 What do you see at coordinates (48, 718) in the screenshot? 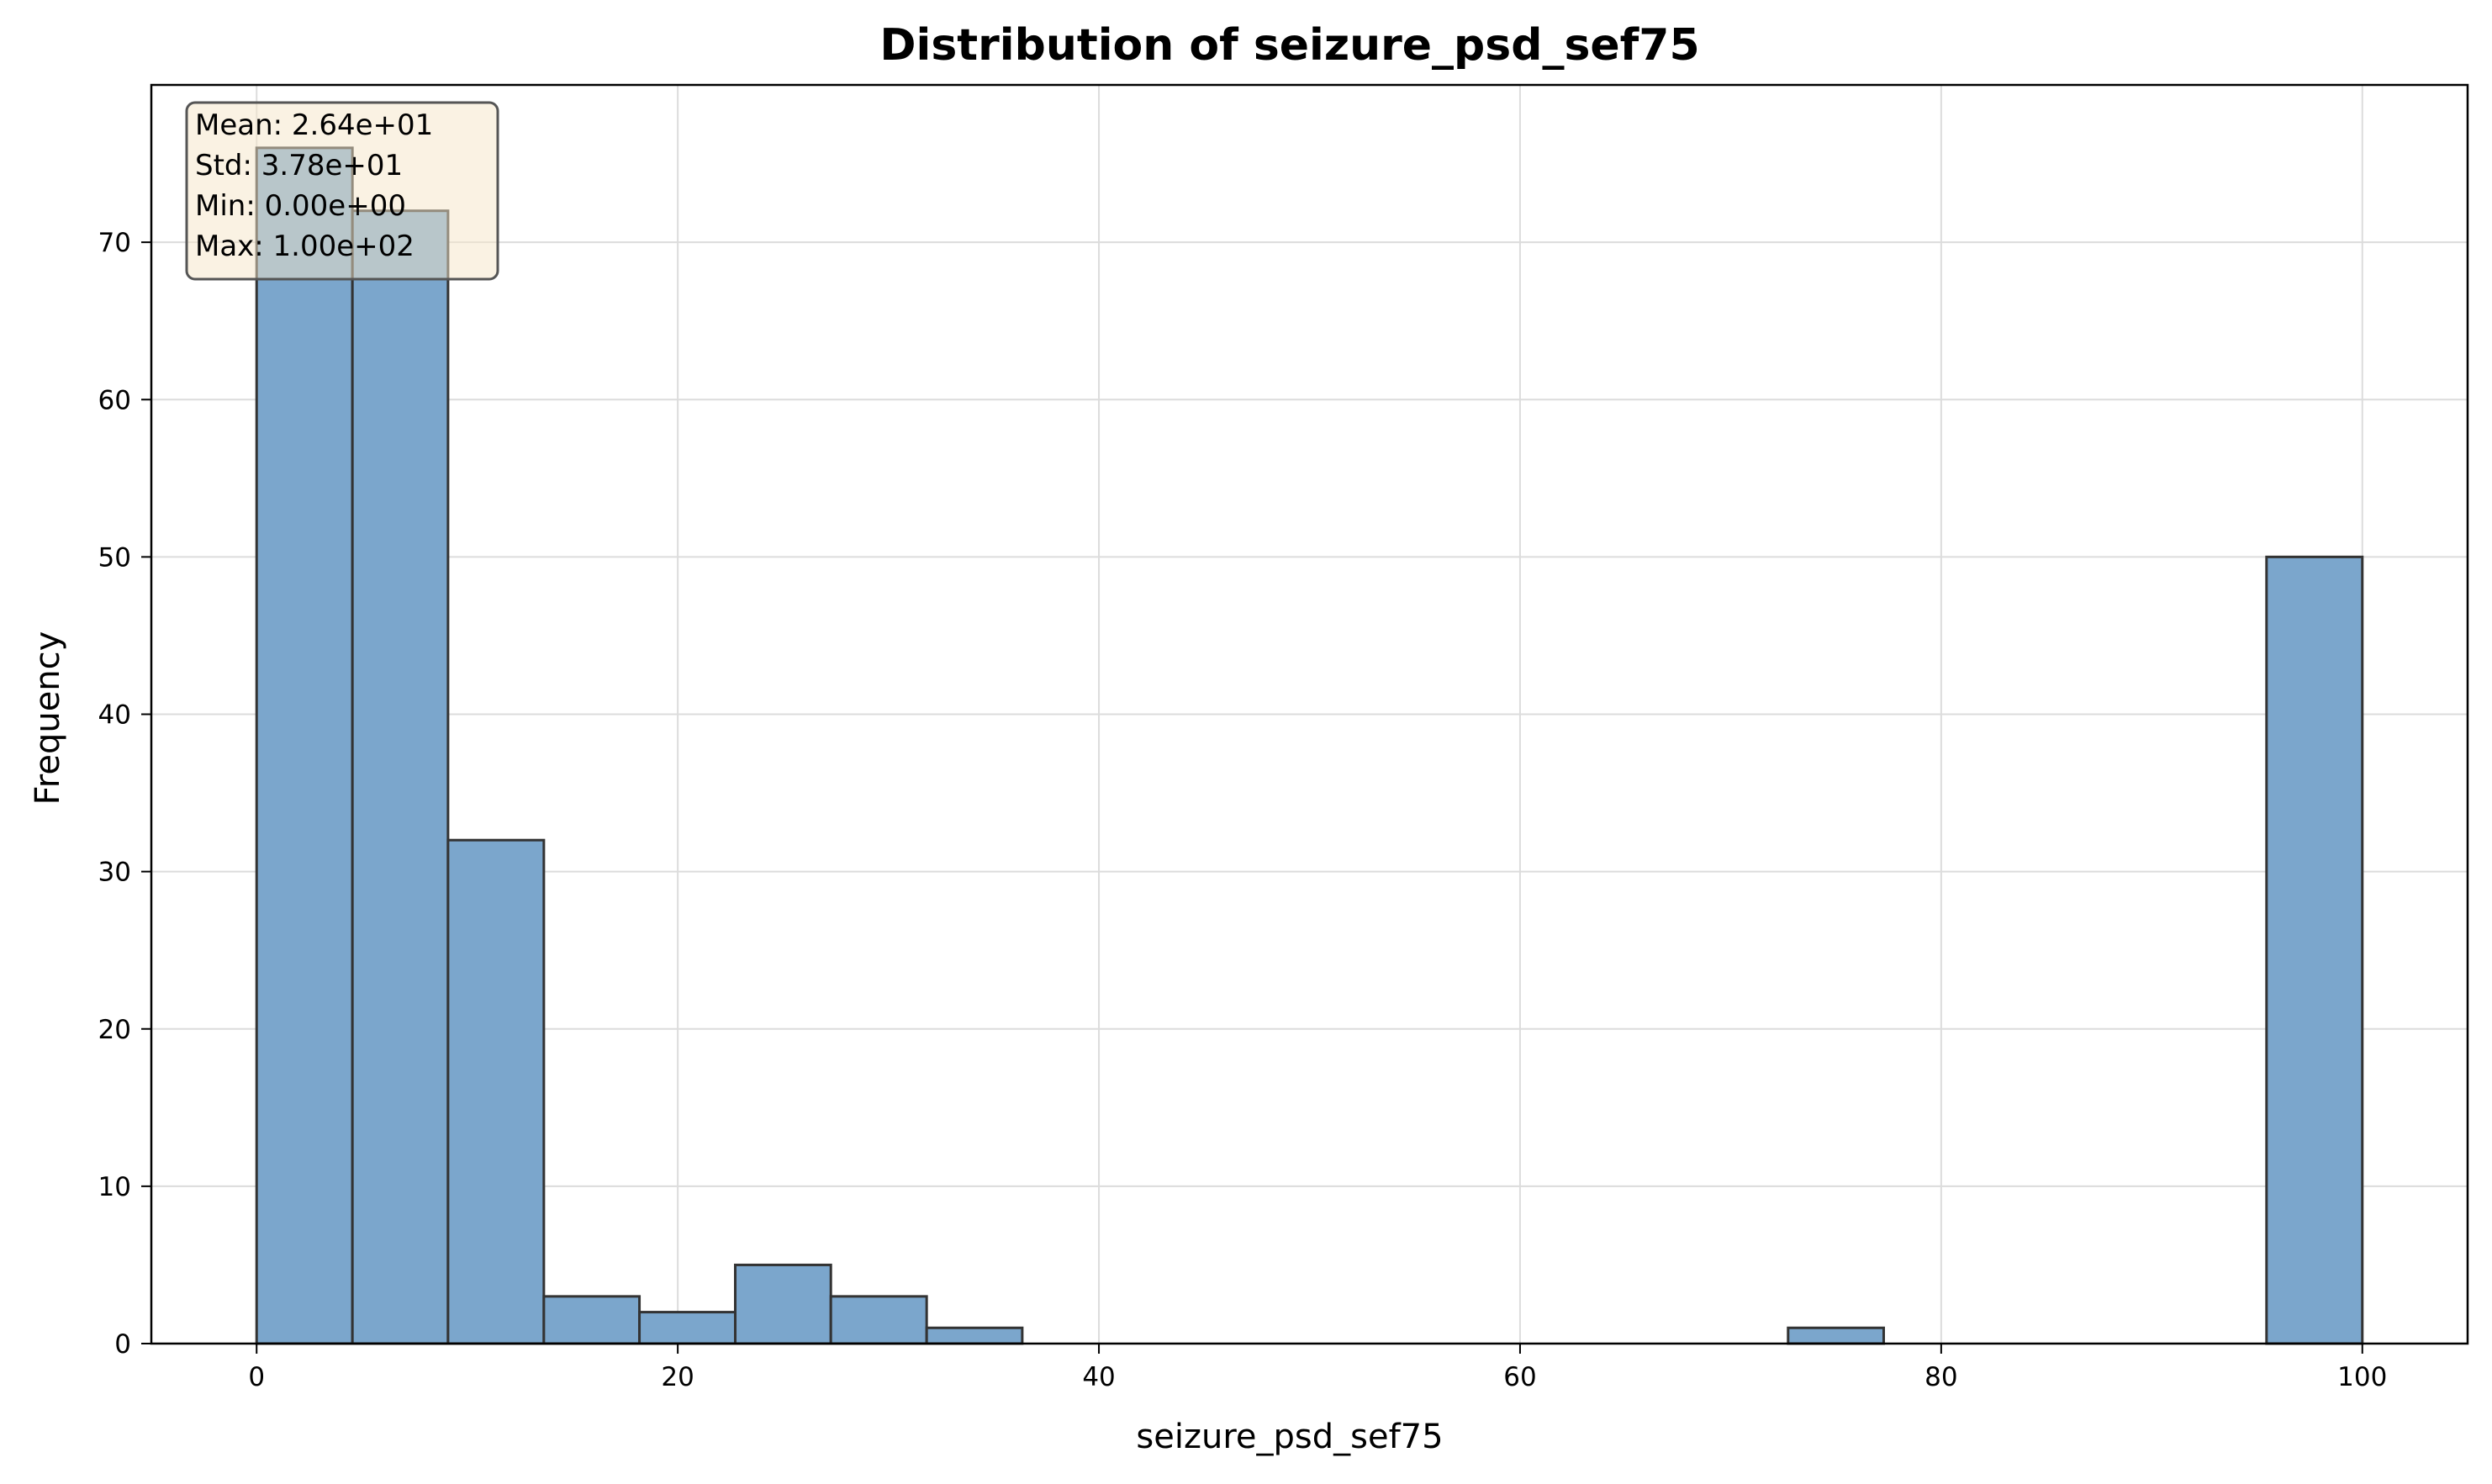
I see `y-axis-label: Frequency` at bounding box center [48, 718].